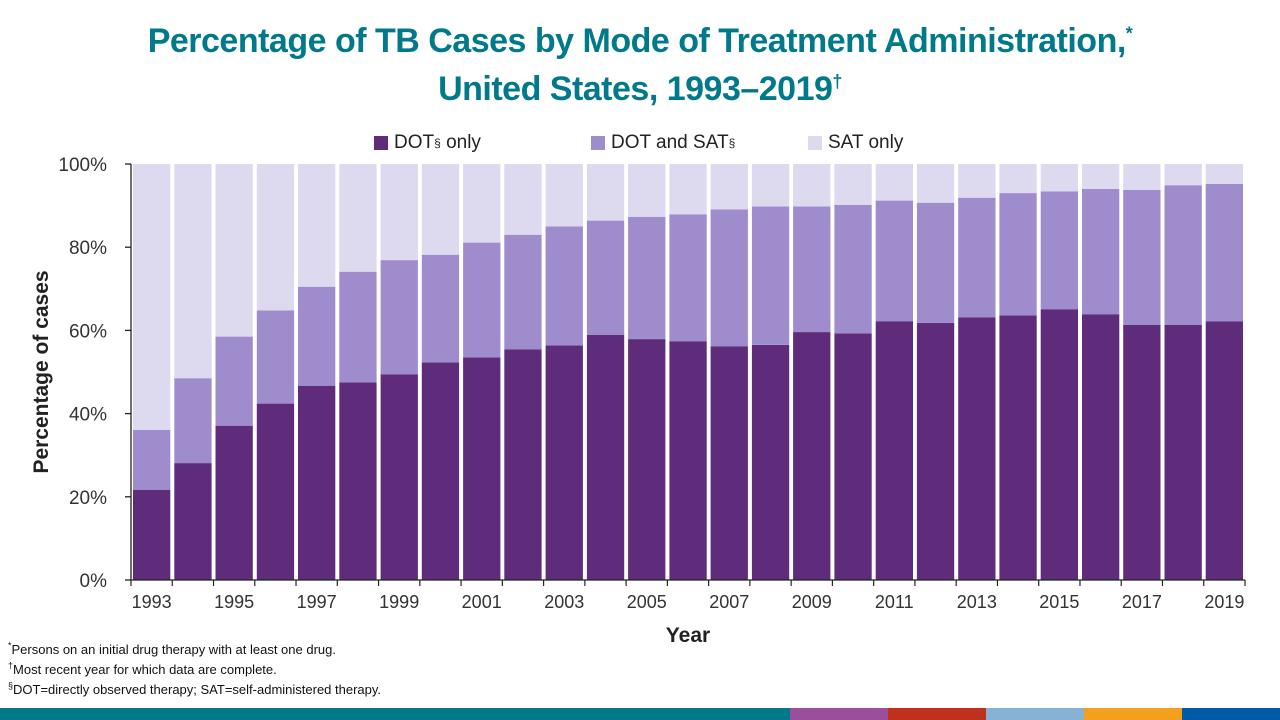 The height and width of the screenshot is (720, 1280). I want to click on bar-dot-only-2015, so click(1059, 444).